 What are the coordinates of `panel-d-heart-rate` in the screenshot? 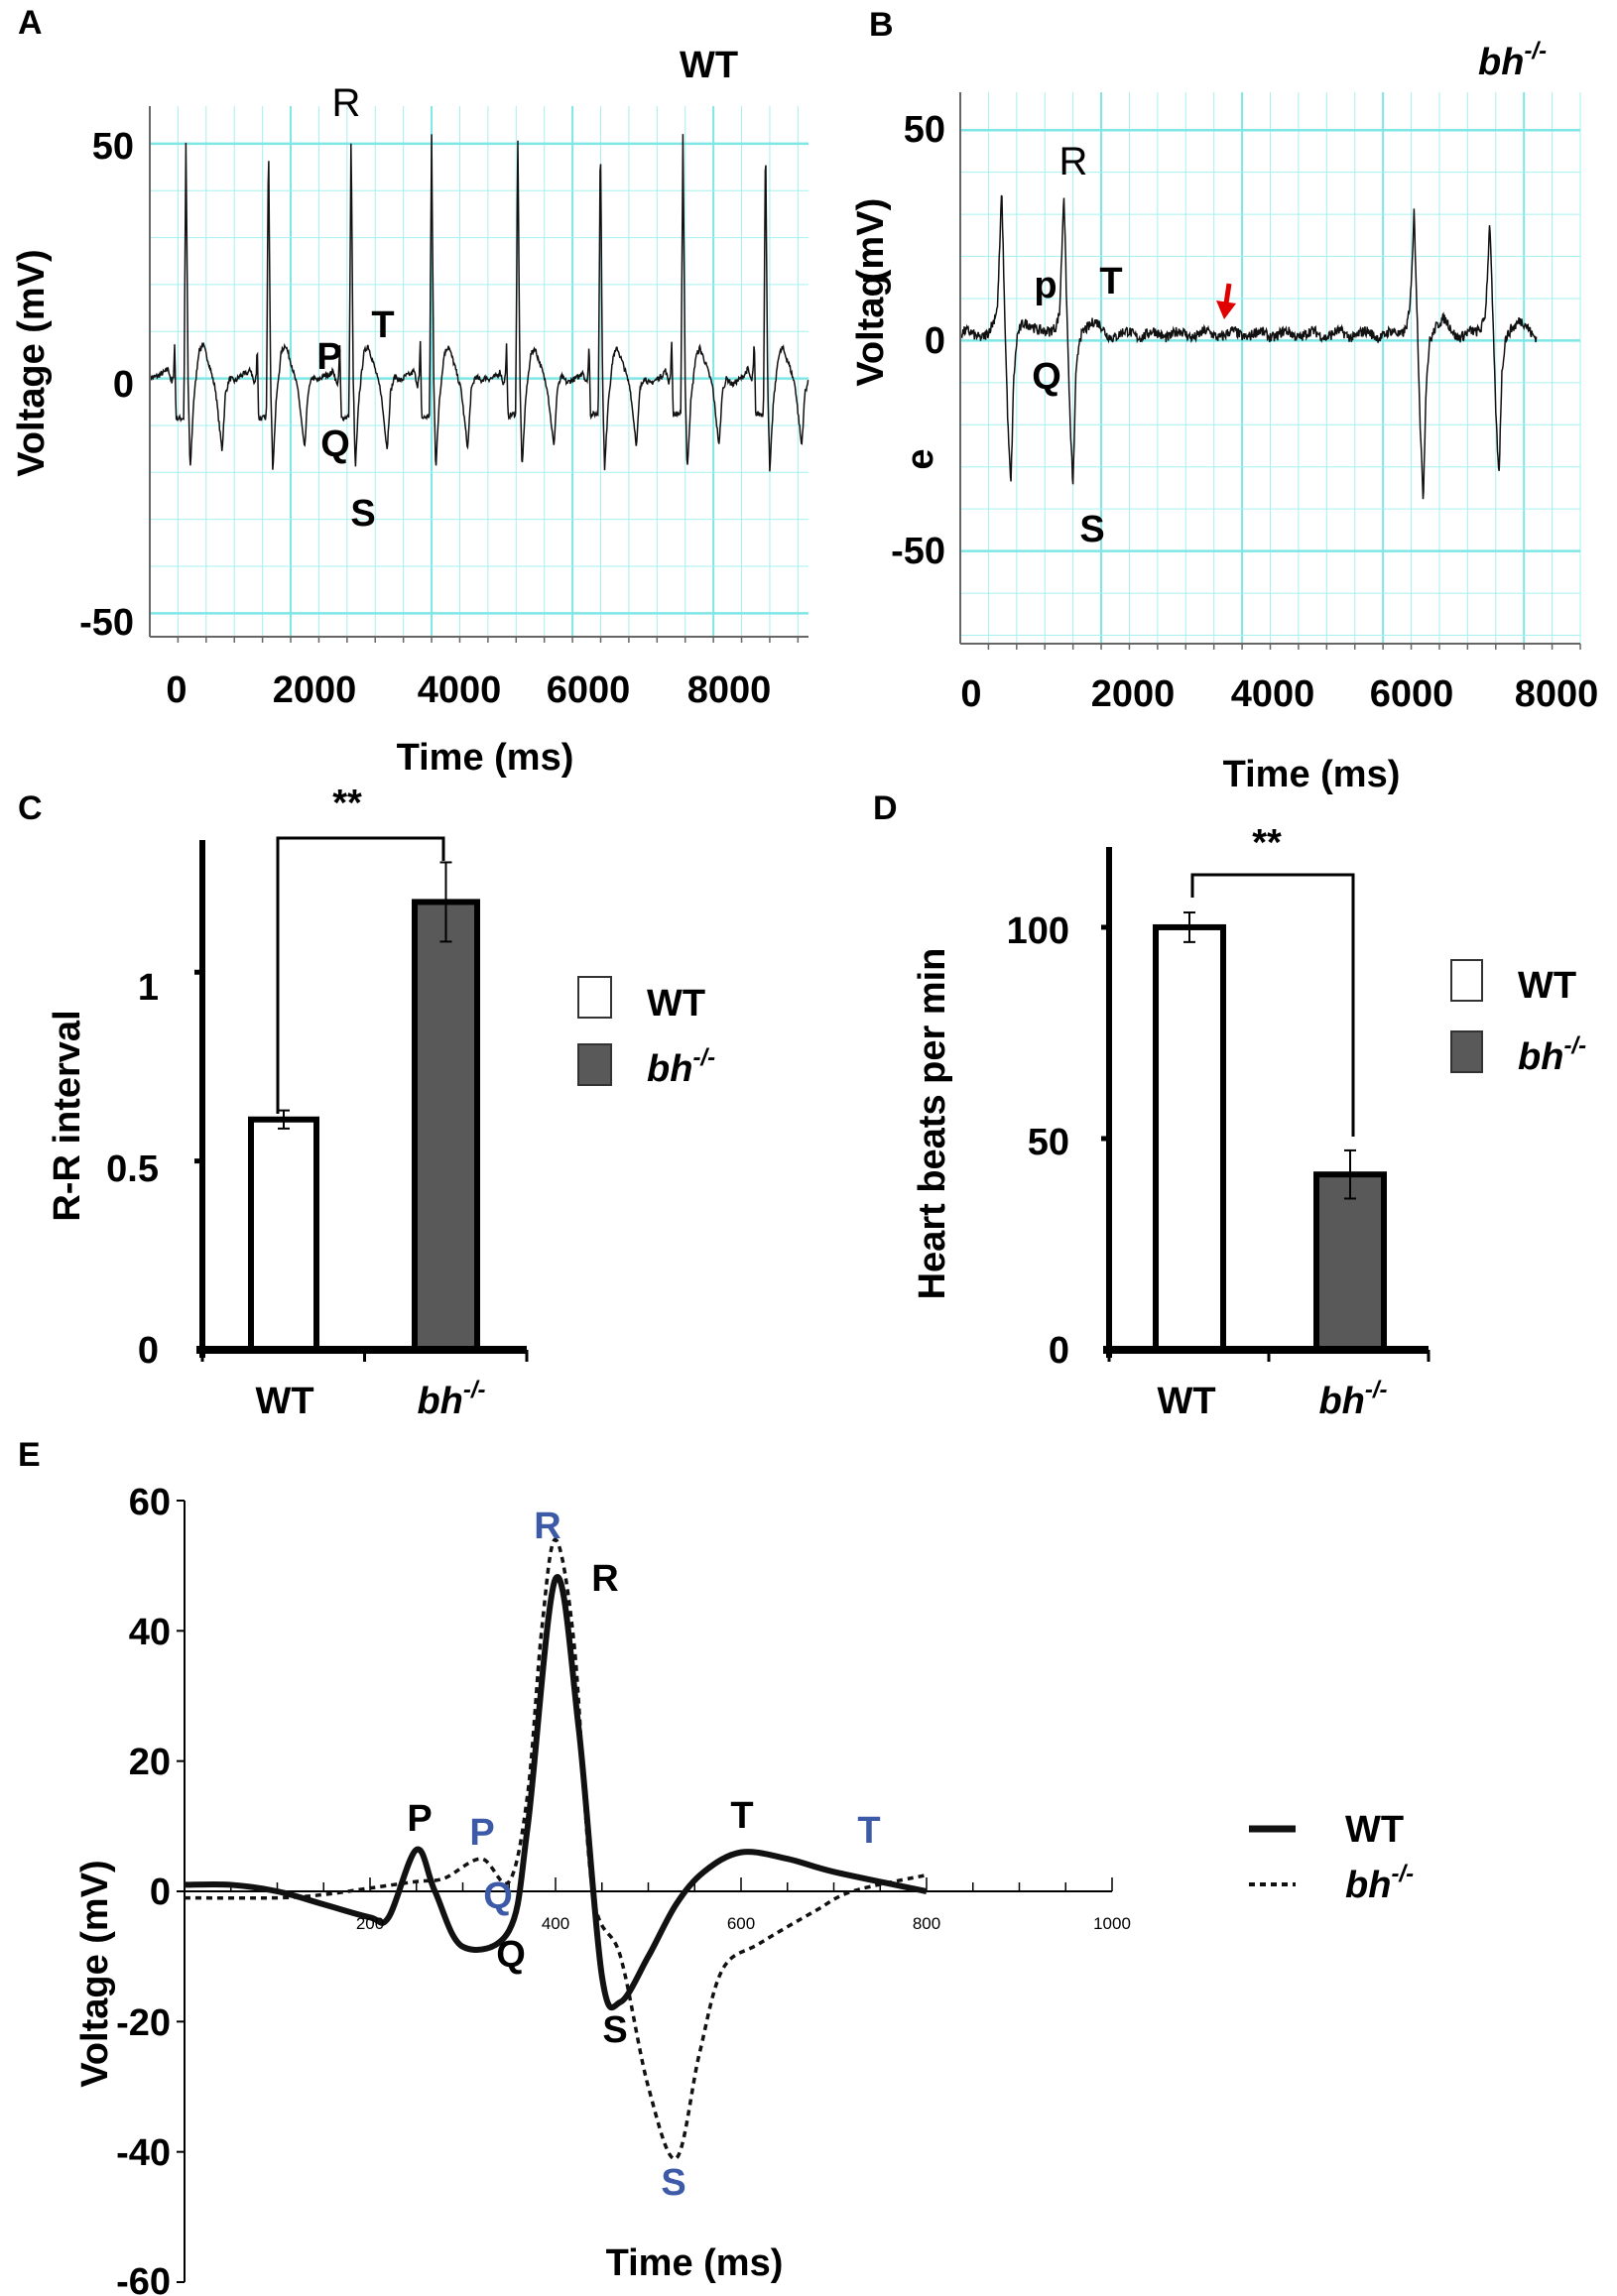 It's located at (1266, 1104).